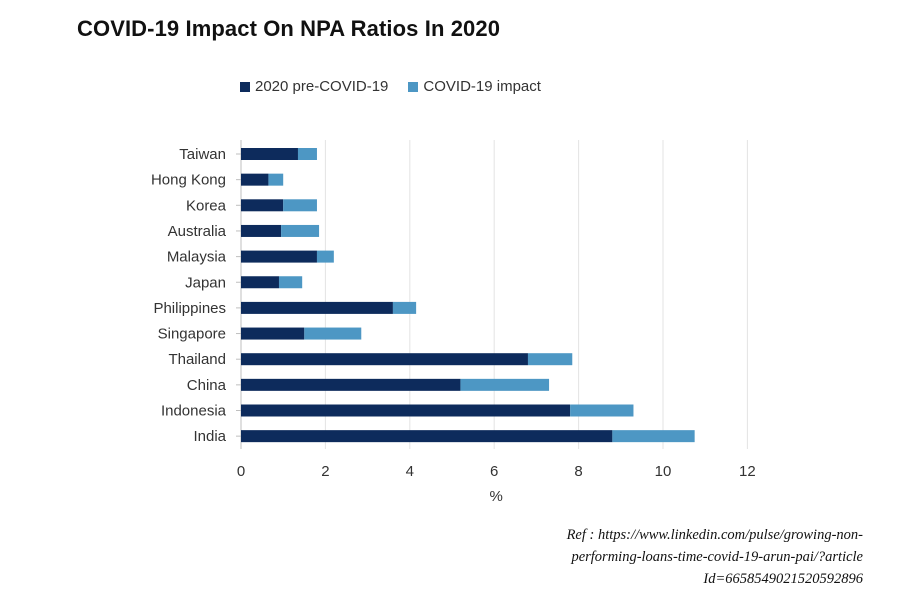  Describe the element at coordinates (663, 471) in the screenshot. I see `x-tick-label: 10` at that location.